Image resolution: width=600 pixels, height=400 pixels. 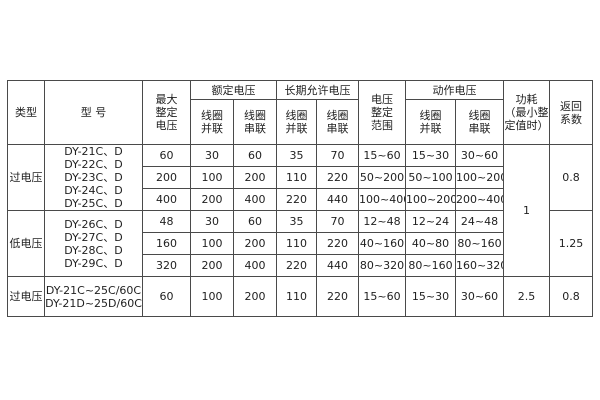 What do you see at coordinates (212, 122) in the screenshot?
I see `header-rated-coil-parallel: 线圈 并联` at bounding box center [212, 122].